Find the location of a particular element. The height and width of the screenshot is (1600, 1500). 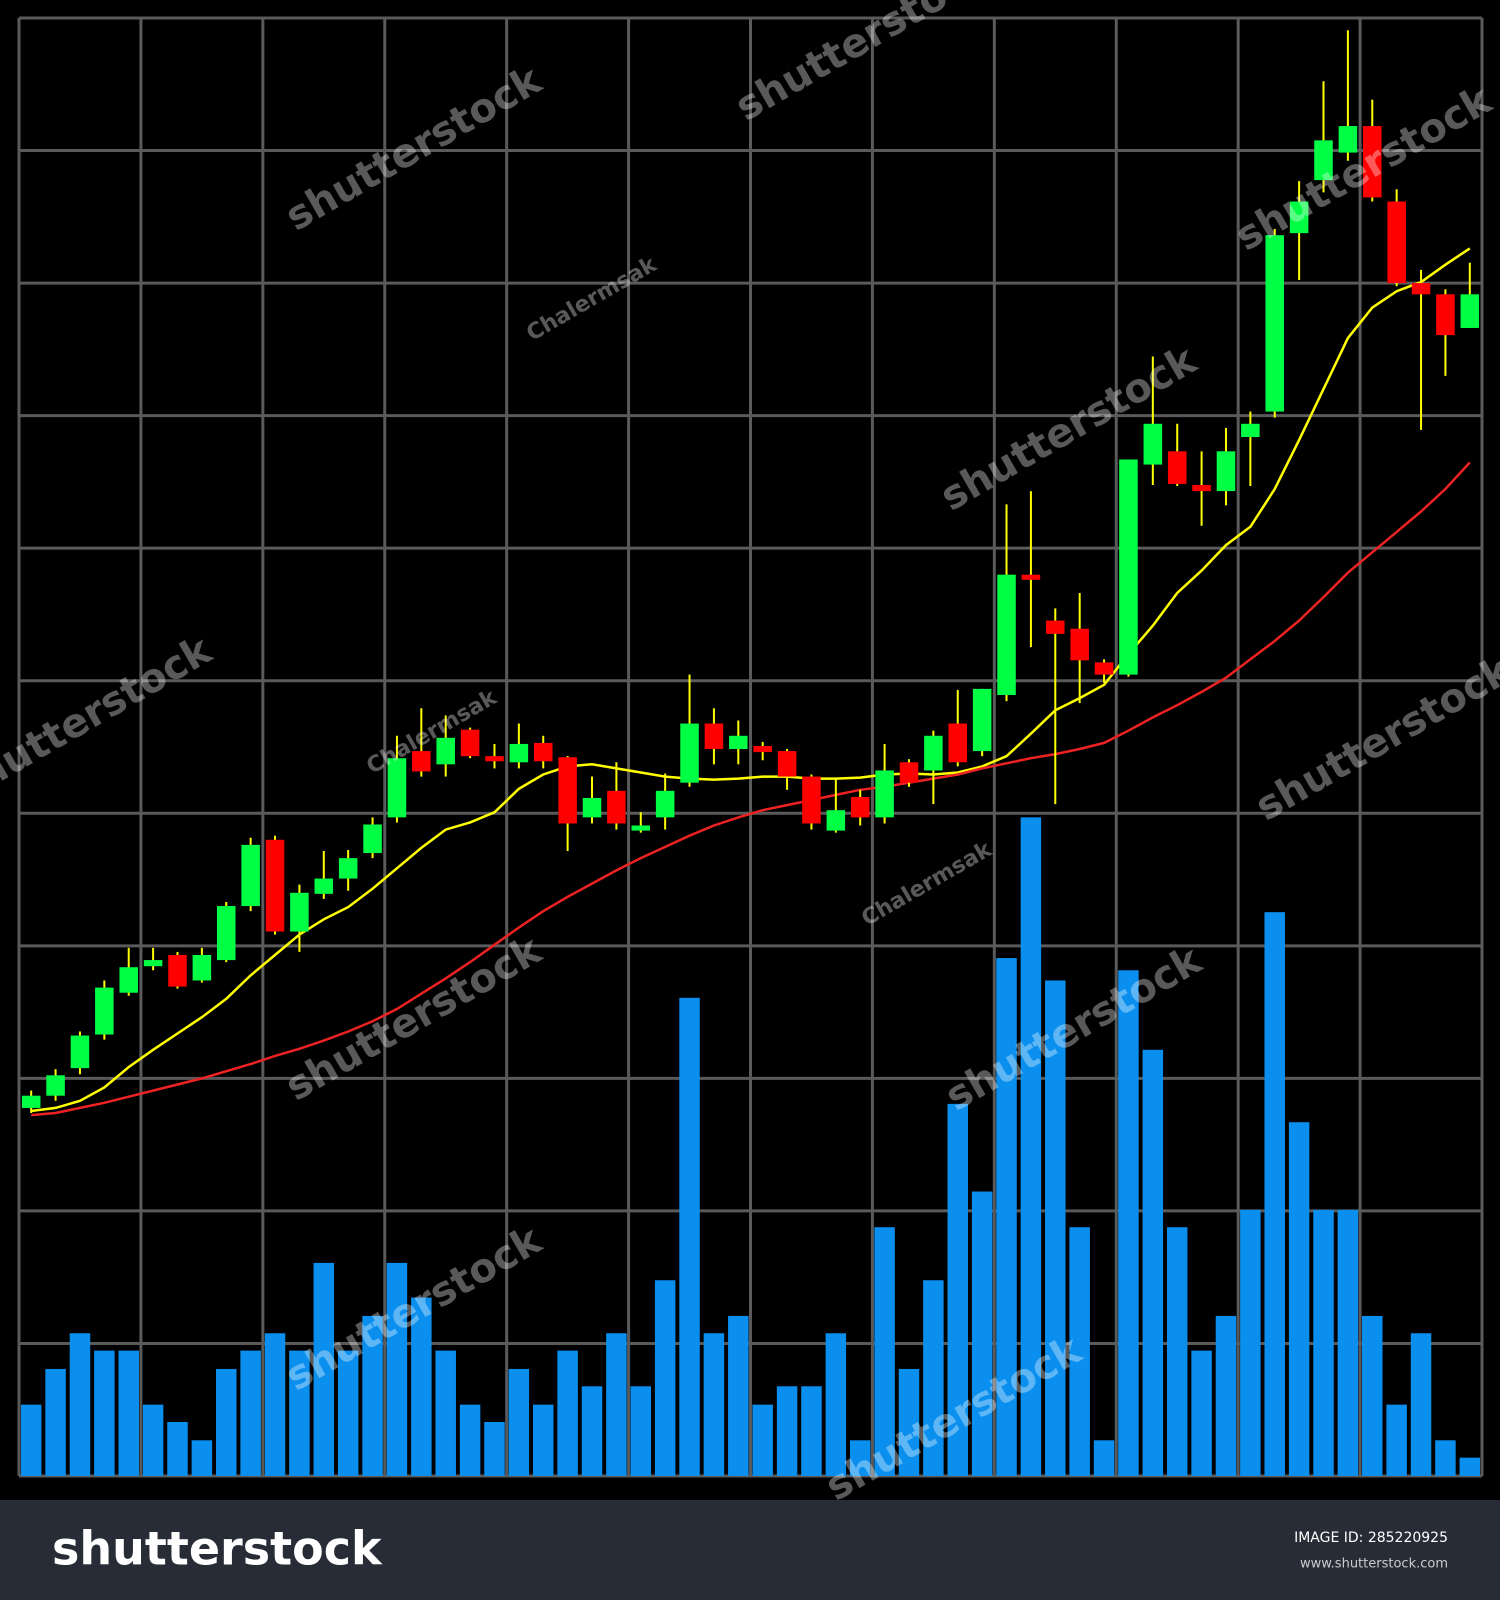

footer-bar is located at coordinates (750, 1550).